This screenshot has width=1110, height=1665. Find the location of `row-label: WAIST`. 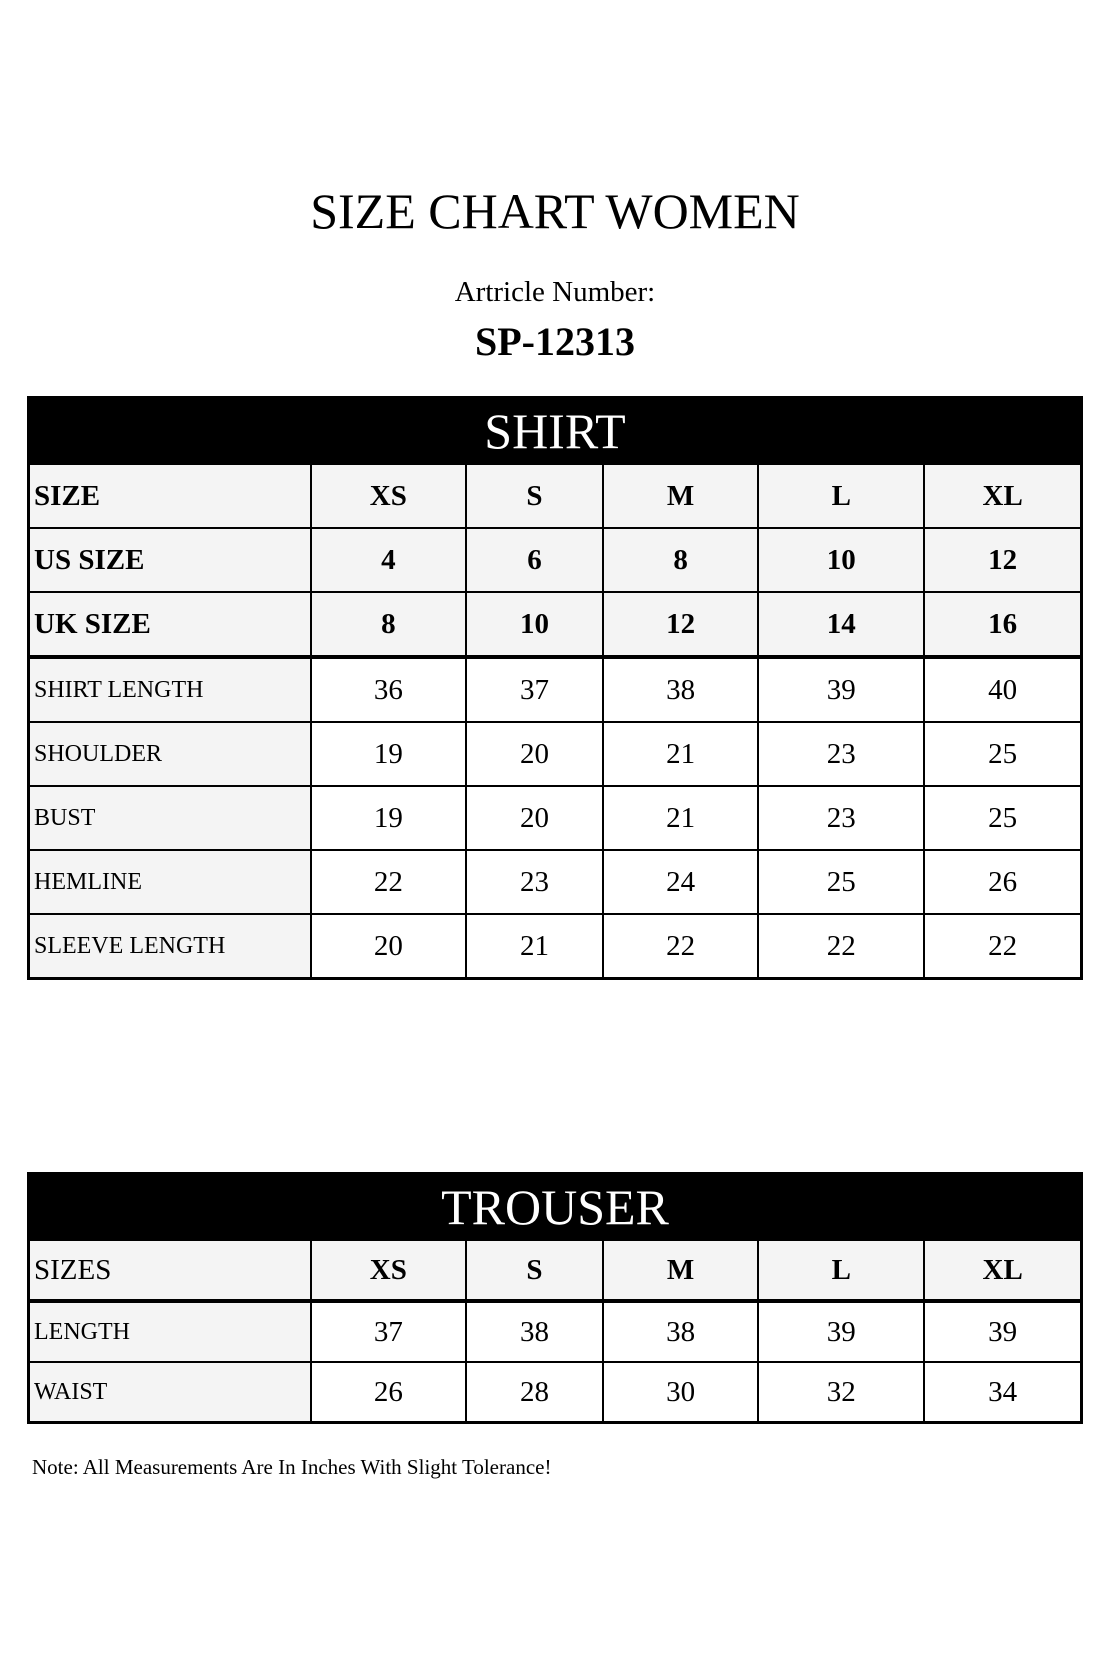

row-label: WAIST is located at coordinates (169, 1392).